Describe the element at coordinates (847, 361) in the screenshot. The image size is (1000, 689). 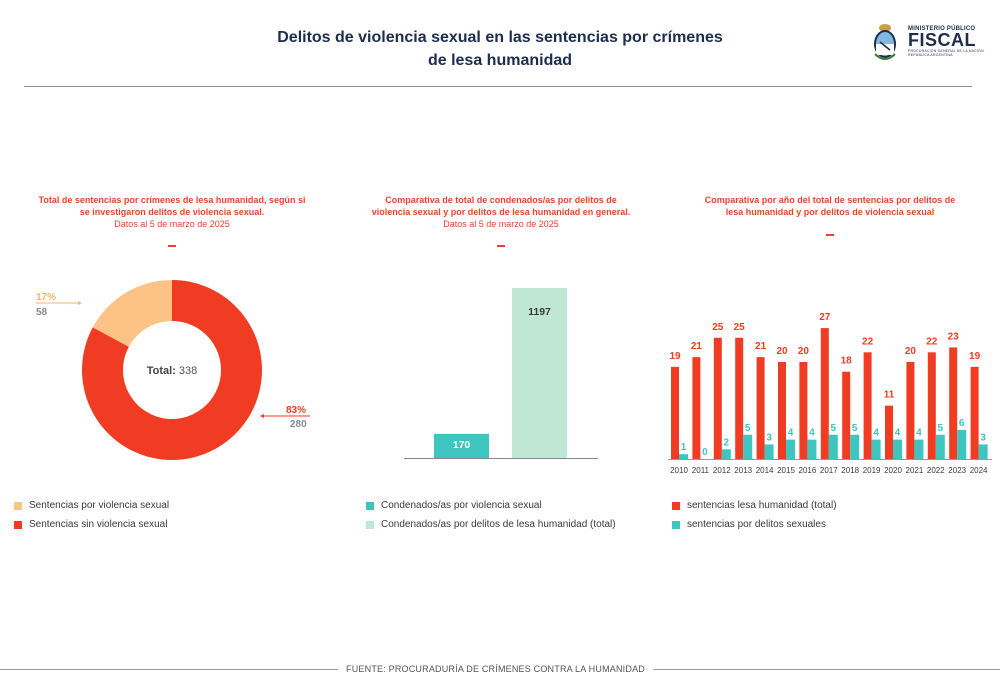
I see `bar-total-label: 18` at that location.